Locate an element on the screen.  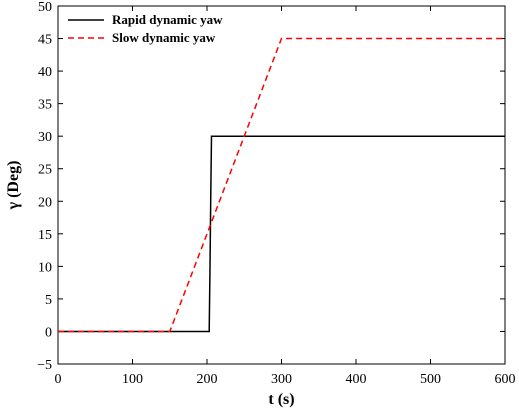
x-tick-label: 600 is located at coordinates (505, 379).